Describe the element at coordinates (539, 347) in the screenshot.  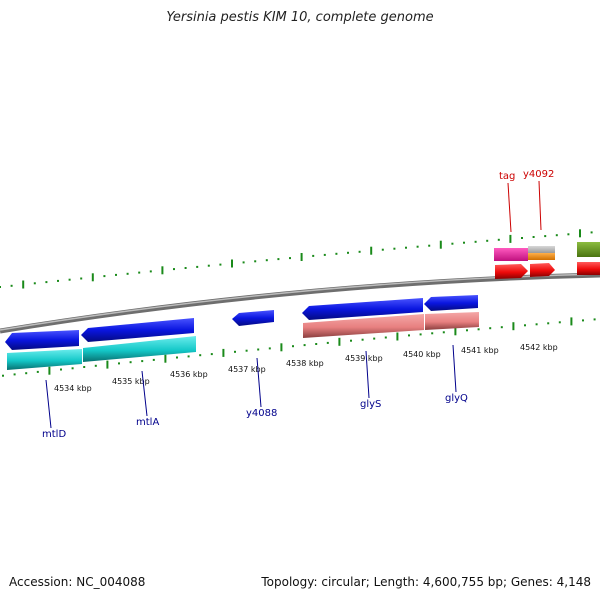
I see `tick-label: 4542 kbp` at that location.